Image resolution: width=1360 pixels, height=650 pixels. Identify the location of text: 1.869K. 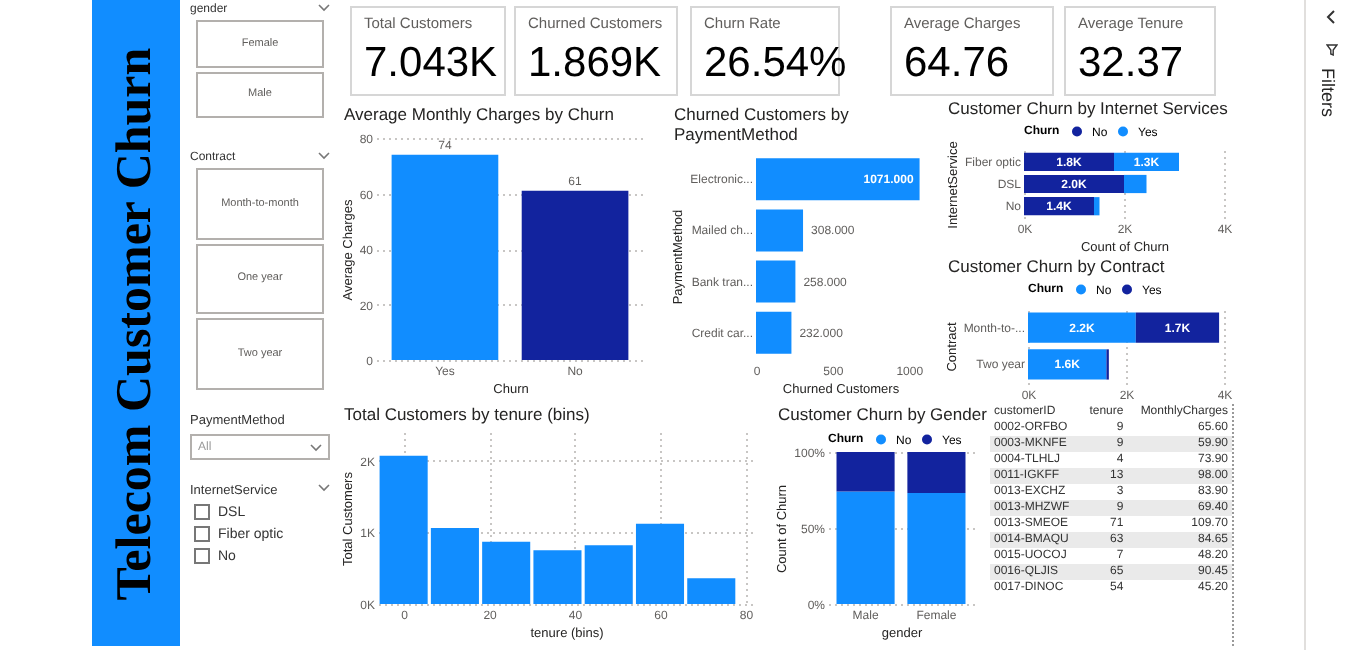
(596, 64).